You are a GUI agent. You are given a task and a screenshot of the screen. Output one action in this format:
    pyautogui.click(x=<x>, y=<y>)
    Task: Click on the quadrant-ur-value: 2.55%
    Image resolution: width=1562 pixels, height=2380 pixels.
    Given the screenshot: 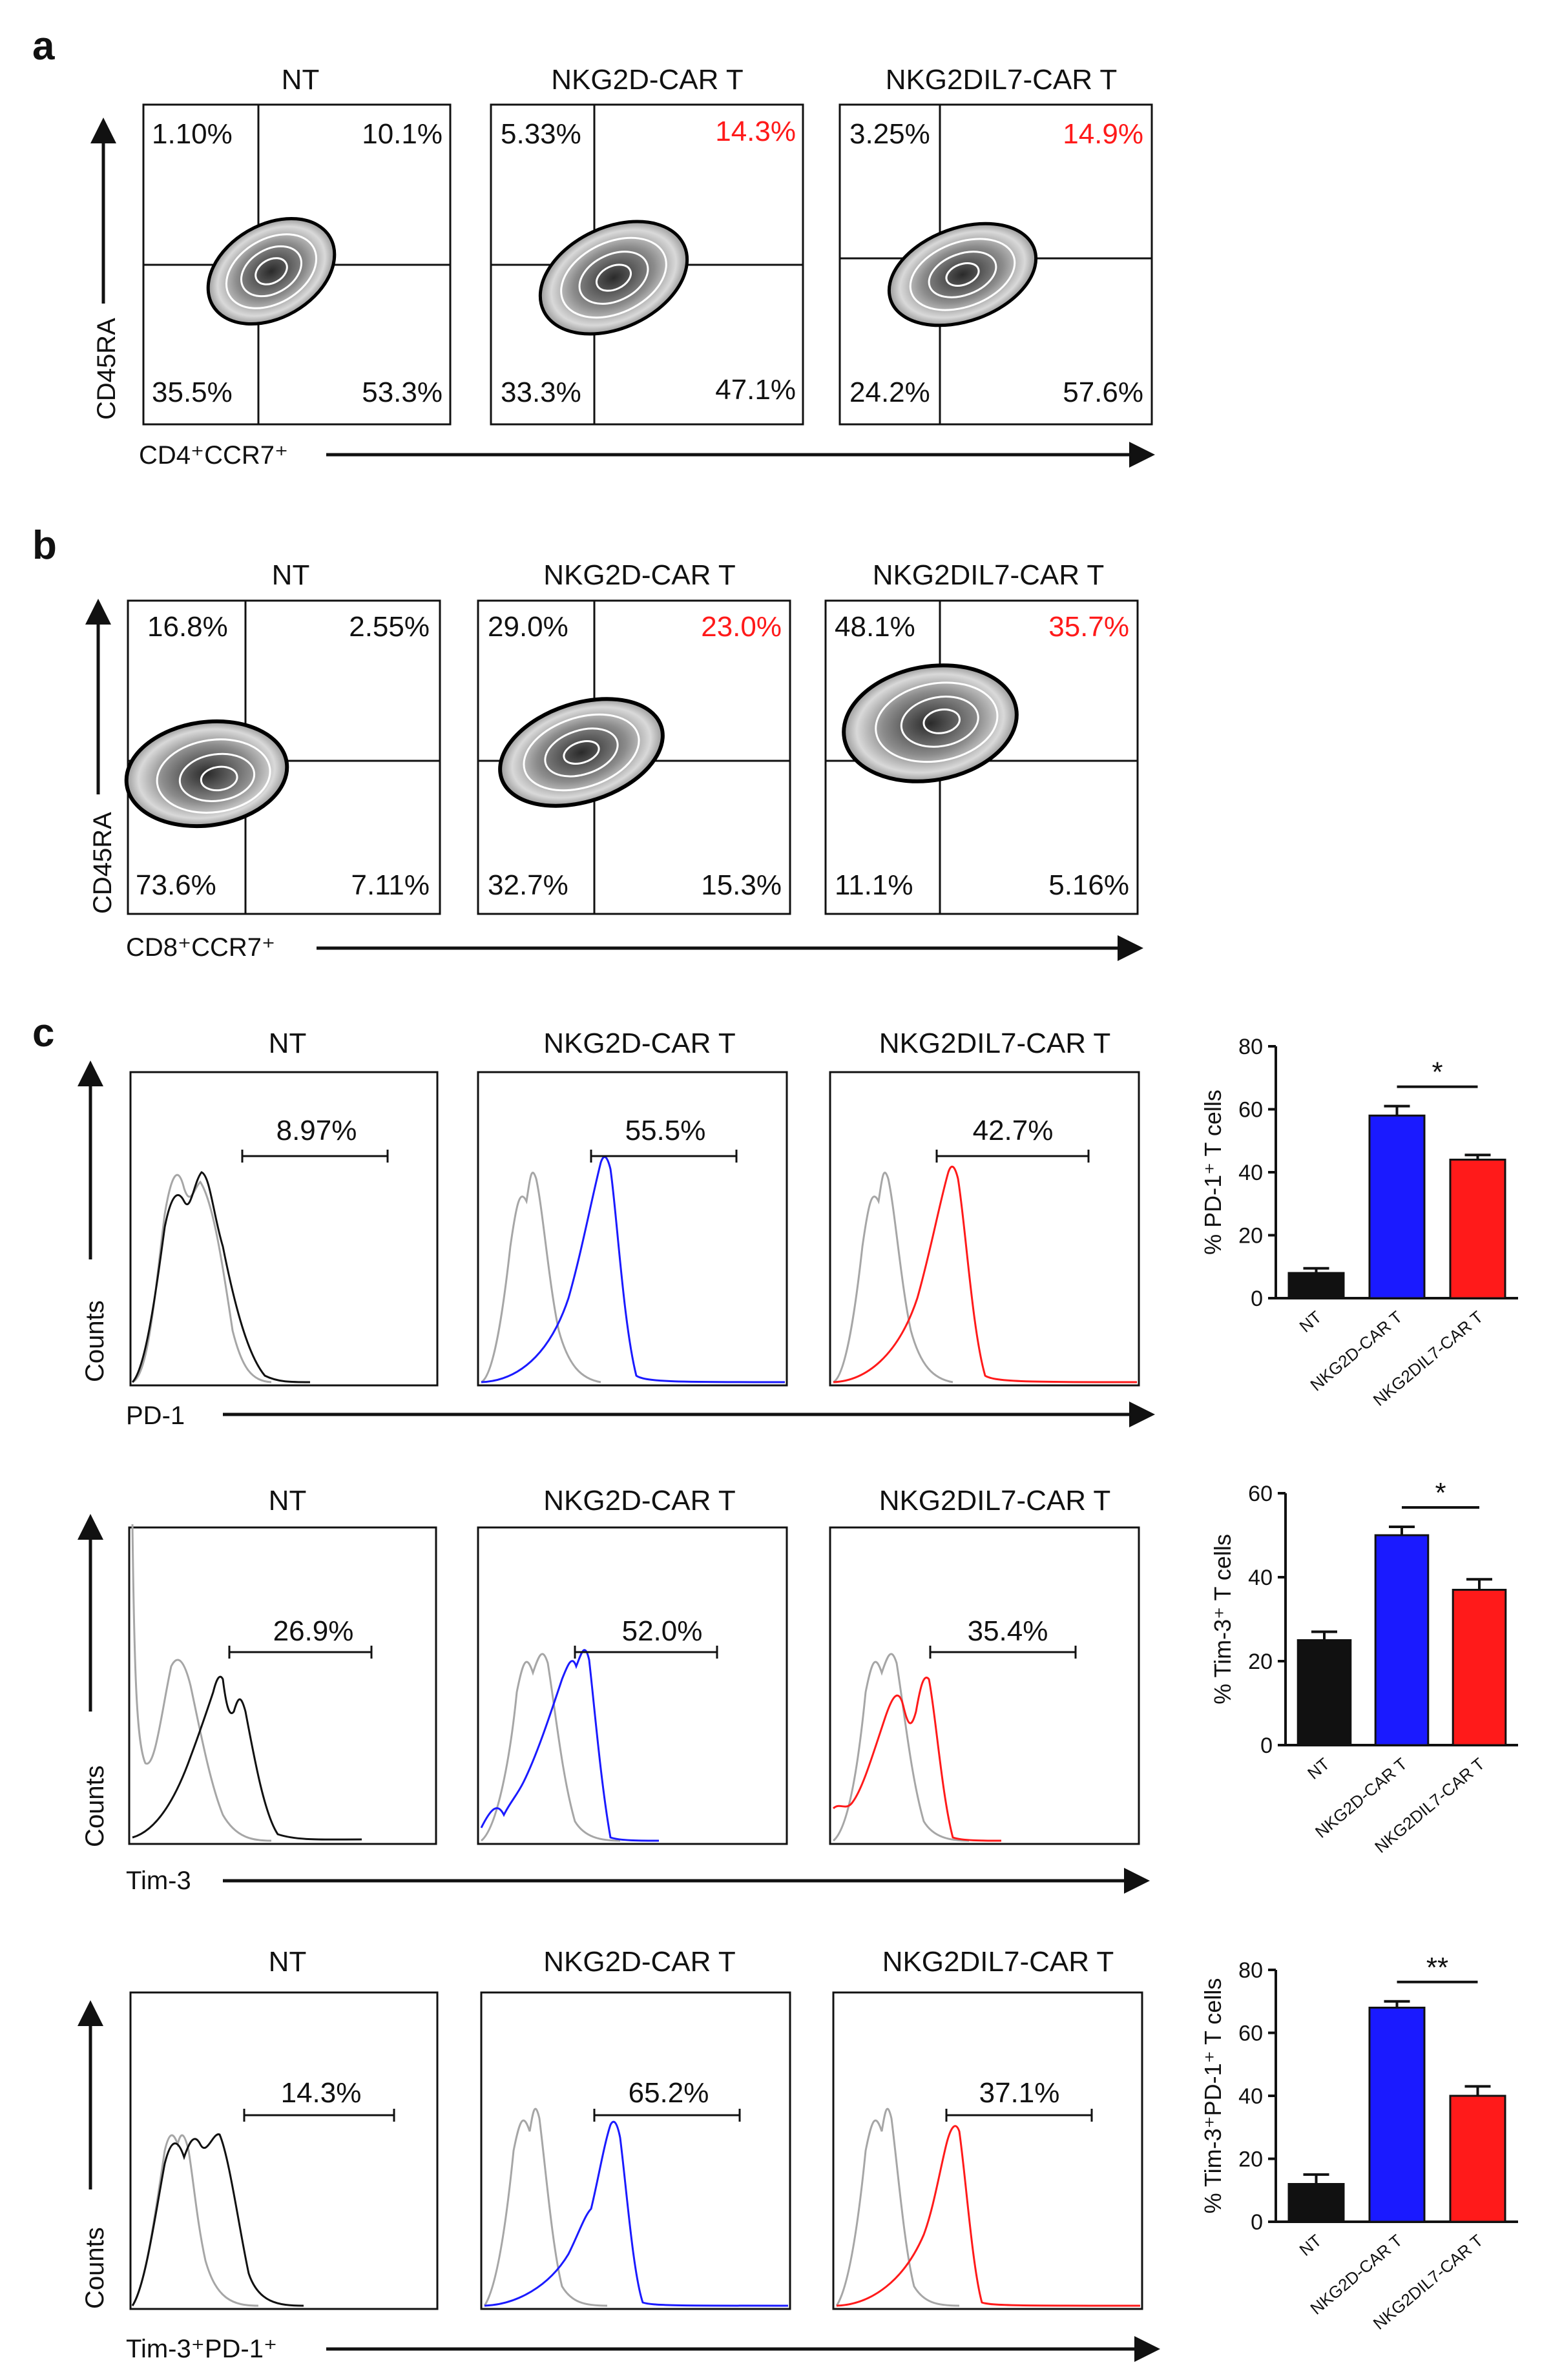 What is the action you would take?
    pyautogui.click(x=389, y=627)
    